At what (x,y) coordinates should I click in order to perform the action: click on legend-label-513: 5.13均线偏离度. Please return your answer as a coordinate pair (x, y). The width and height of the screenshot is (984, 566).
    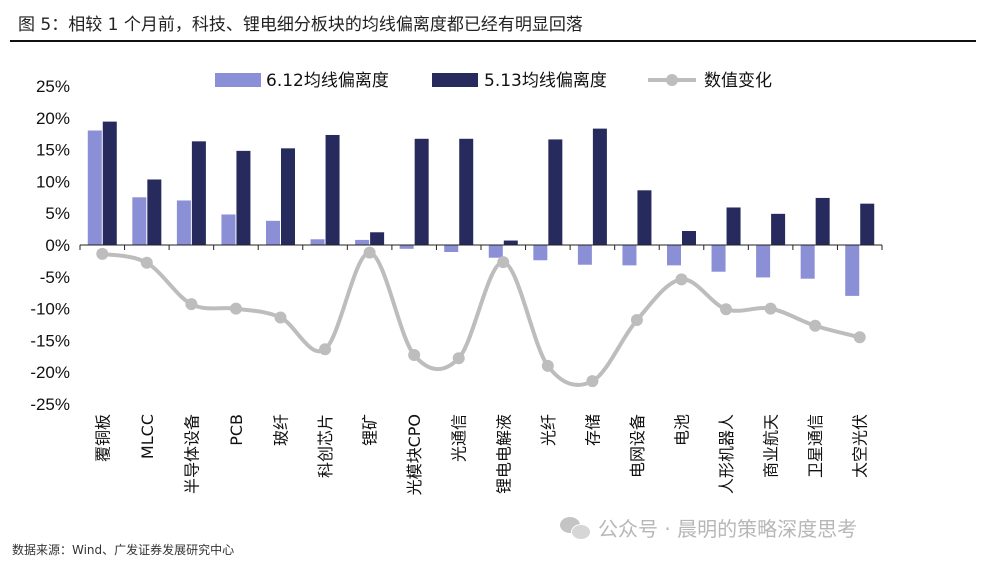
    Looking at the image, I should click on (545, 81).